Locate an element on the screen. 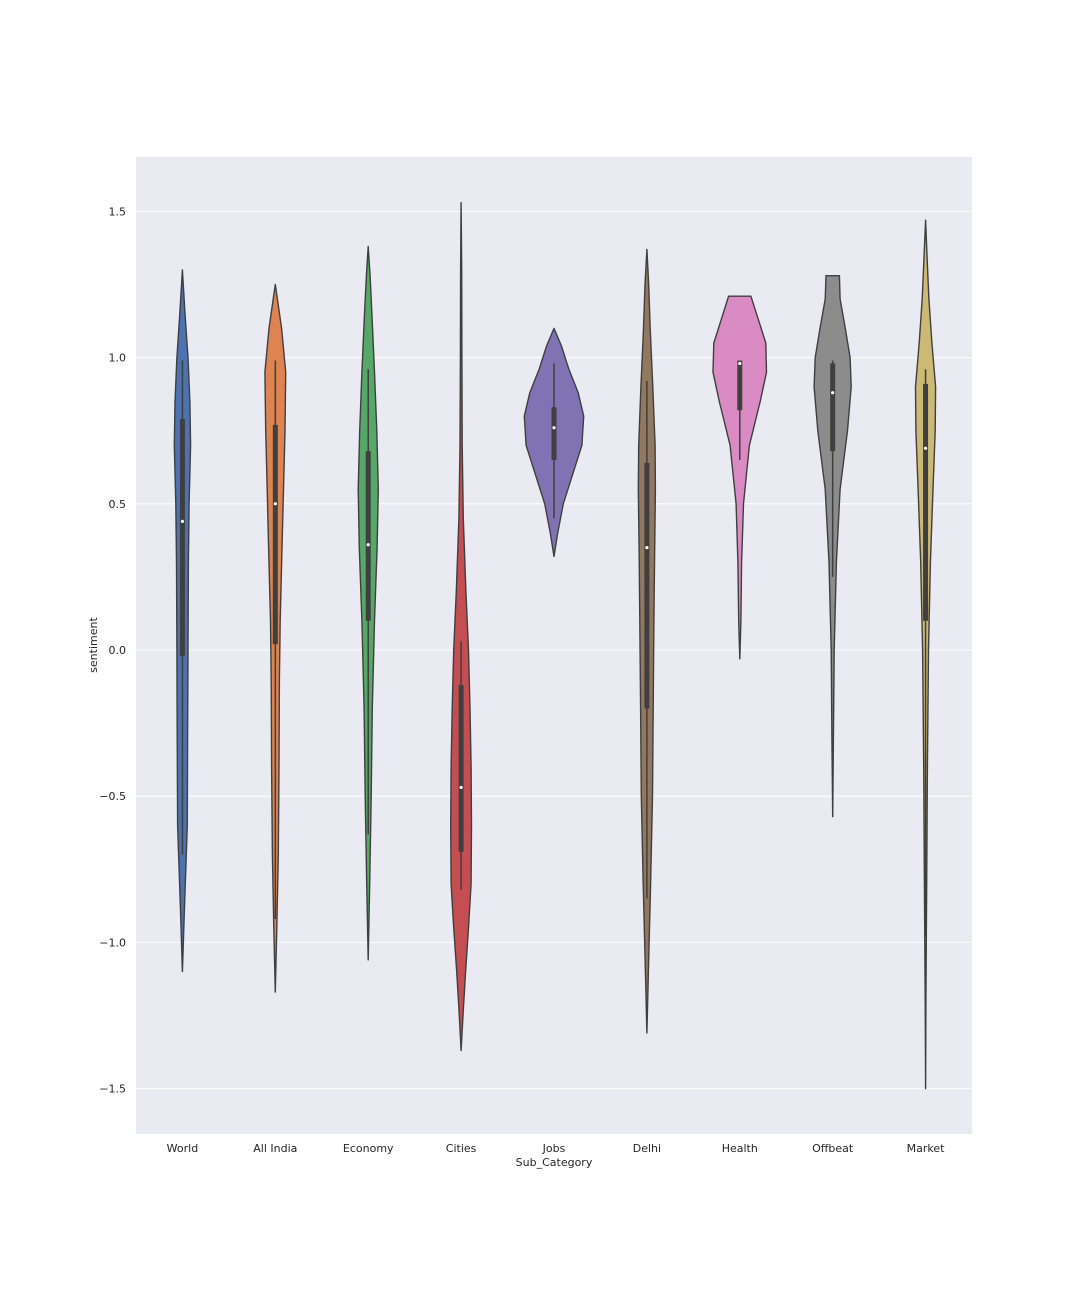  violin-health is located at coordinates (740, 477).